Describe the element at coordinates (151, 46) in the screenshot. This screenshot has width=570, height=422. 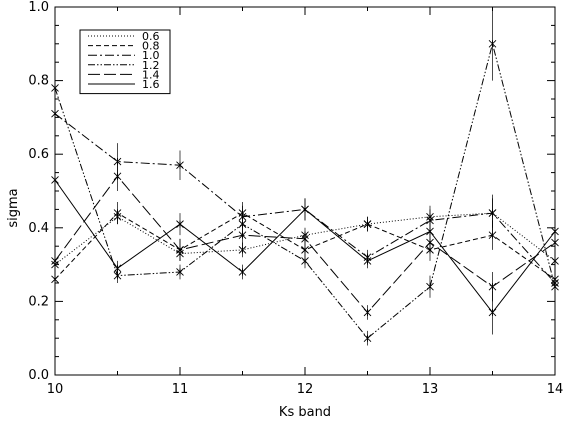
I see `legend-label: 0.8` at that location.